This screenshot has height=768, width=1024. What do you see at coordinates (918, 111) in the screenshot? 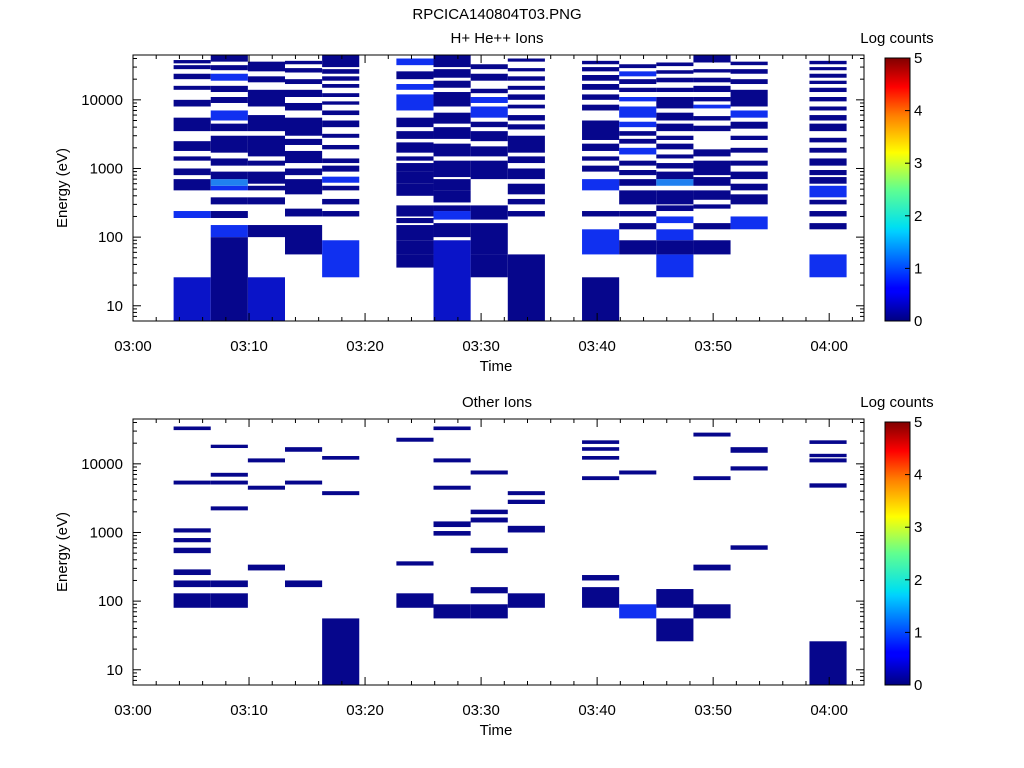
I see `colorbar-tick-label: 4` at bounding box center [918, 111].